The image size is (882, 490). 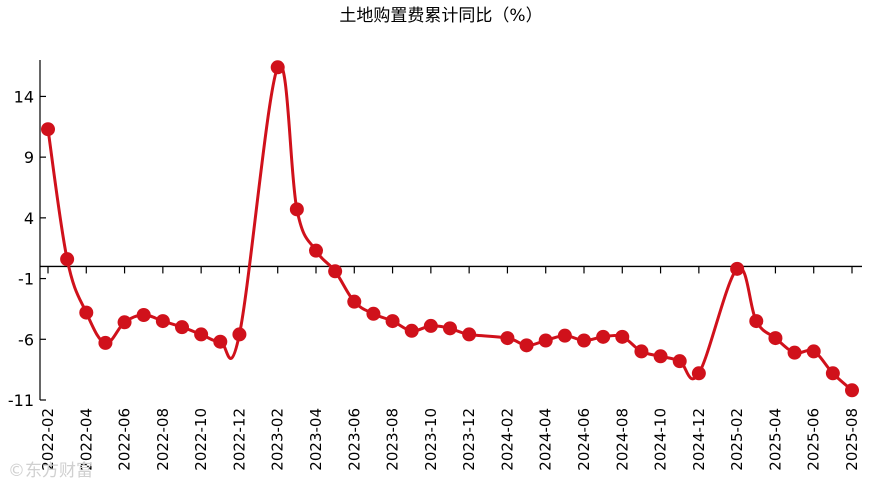 I want to click on x-tick-label: 2025-04, so click(x=775, y=439).